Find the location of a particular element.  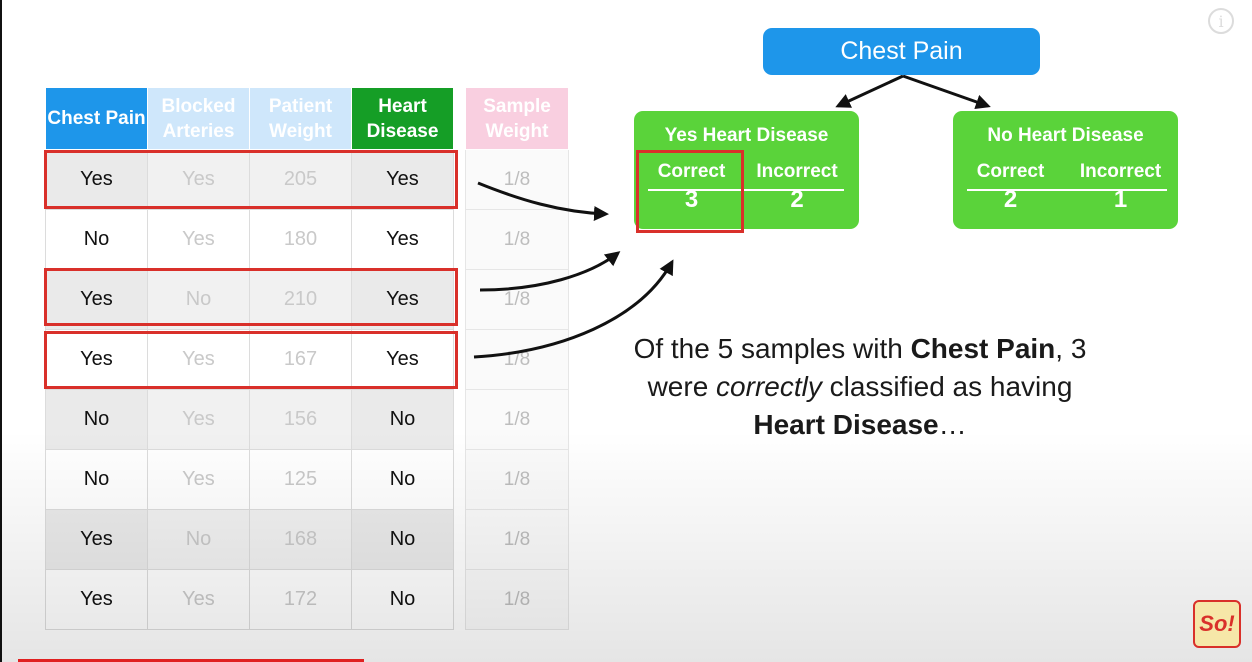

caption-text: Of the 5 samples with is located at coordinates (772, 348).